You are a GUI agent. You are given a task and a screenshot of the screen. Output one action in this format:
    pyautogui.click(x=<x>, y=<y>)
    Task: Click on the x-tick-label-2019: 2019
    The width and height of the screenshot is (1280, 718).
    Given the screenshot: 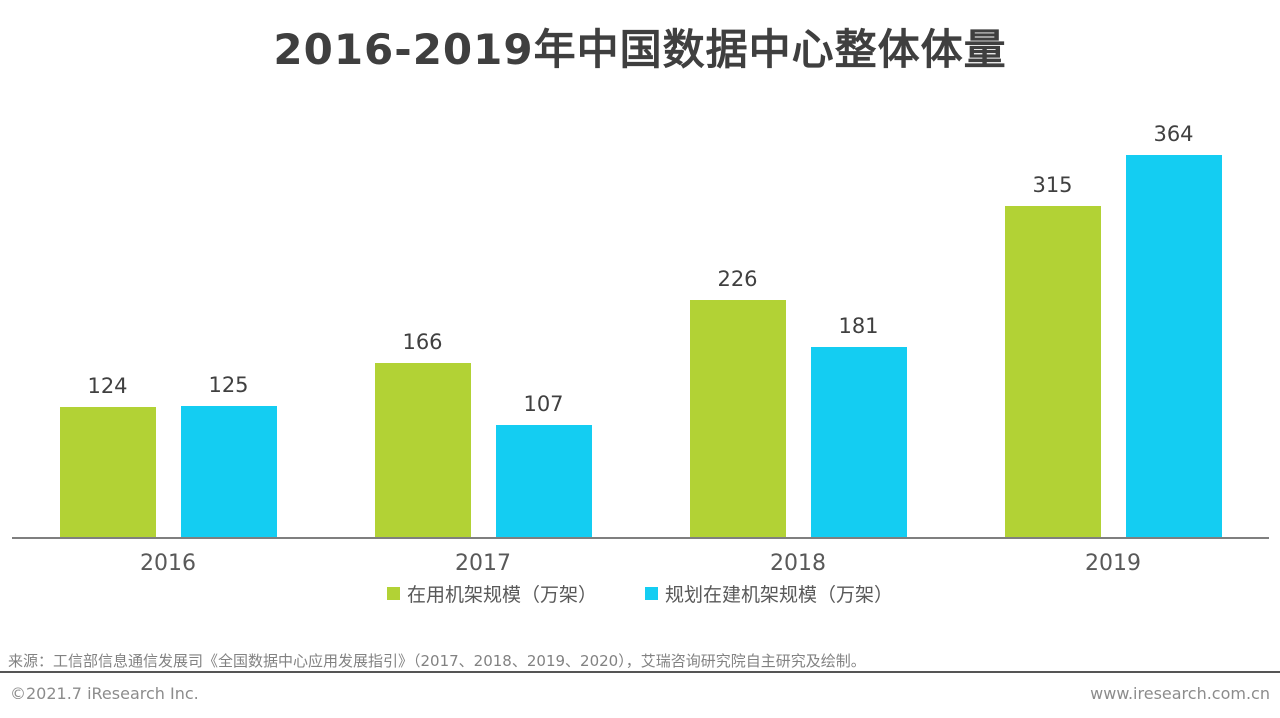 What is the action you would take?
    pyautogui.click(x=1113, y=563)
    